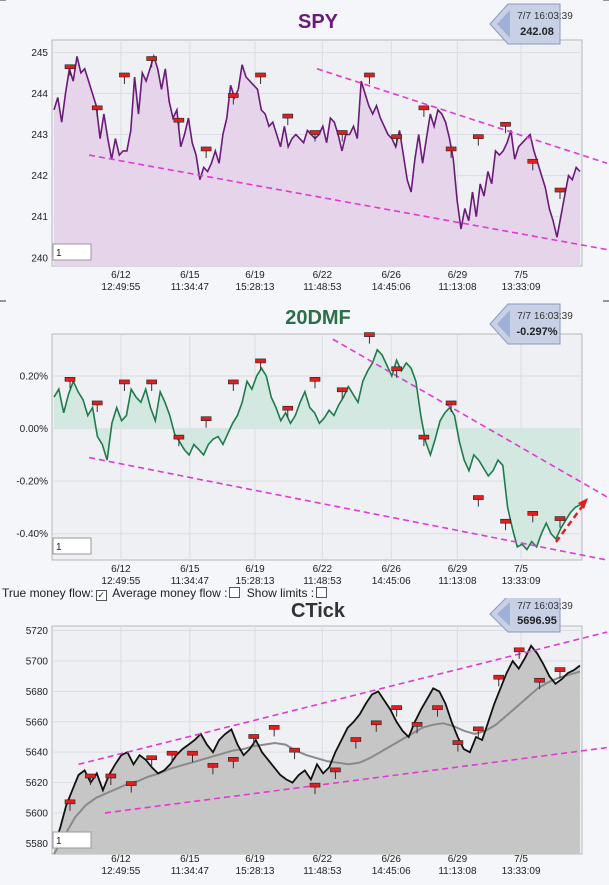 This screenshot has height=885, width=609. Describe the element at coordinates (37, 722) in the screenshot. I see `ctick-y-tick-label: 5660` at that location.